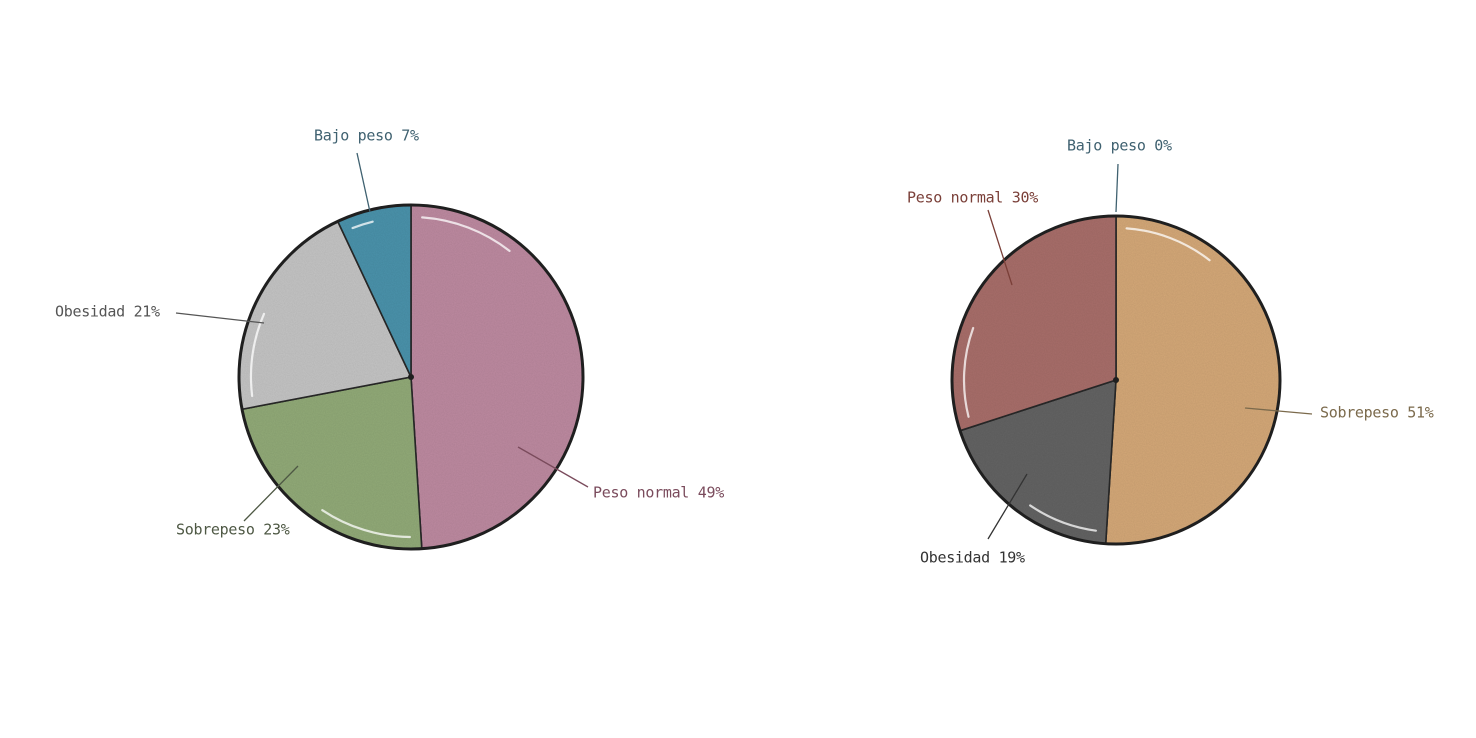 The image size is (1476, 738). Describe the element at coordinates (972, 558) in the screenshot. I see `slice-label-obesidad: Obesidad 19%` at that location.